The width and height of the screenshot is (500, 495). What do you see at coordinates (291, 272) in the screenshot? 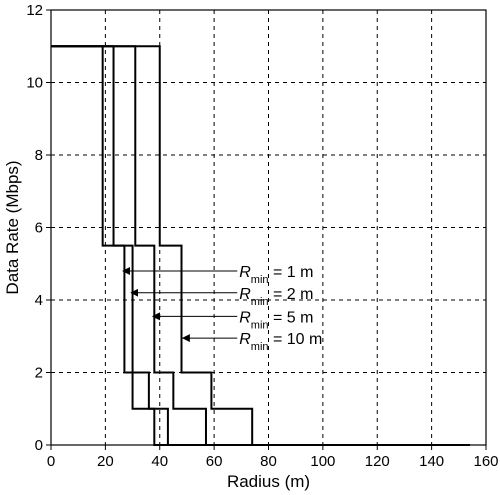
I see `annotation-suffix: = 1 m` at bounding box center [291, 272].